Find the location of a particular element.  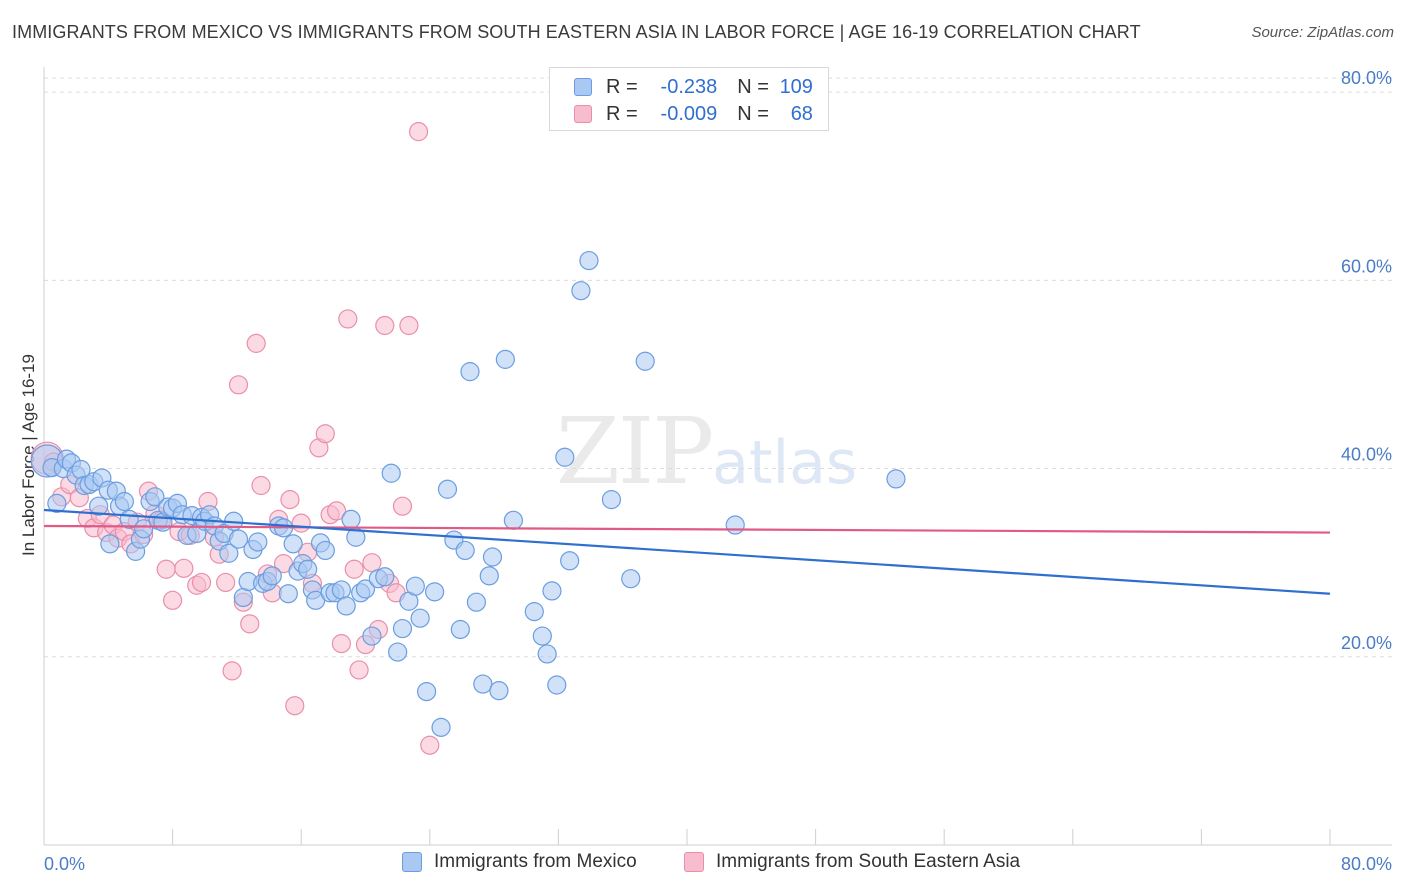

mexico-trend-line is located at coordinates (687, 551).